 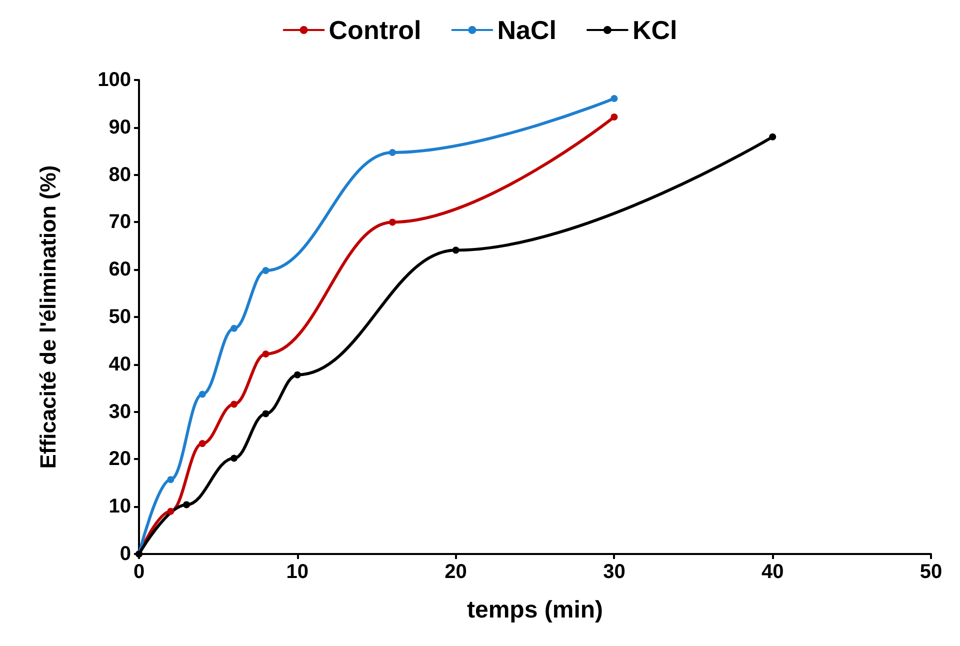 What do you see at coordinates (48, 317) in the screenshot?
I see `y-axis-title: Efficacité de l'élimination (%)` at bounding box center [48, 317].